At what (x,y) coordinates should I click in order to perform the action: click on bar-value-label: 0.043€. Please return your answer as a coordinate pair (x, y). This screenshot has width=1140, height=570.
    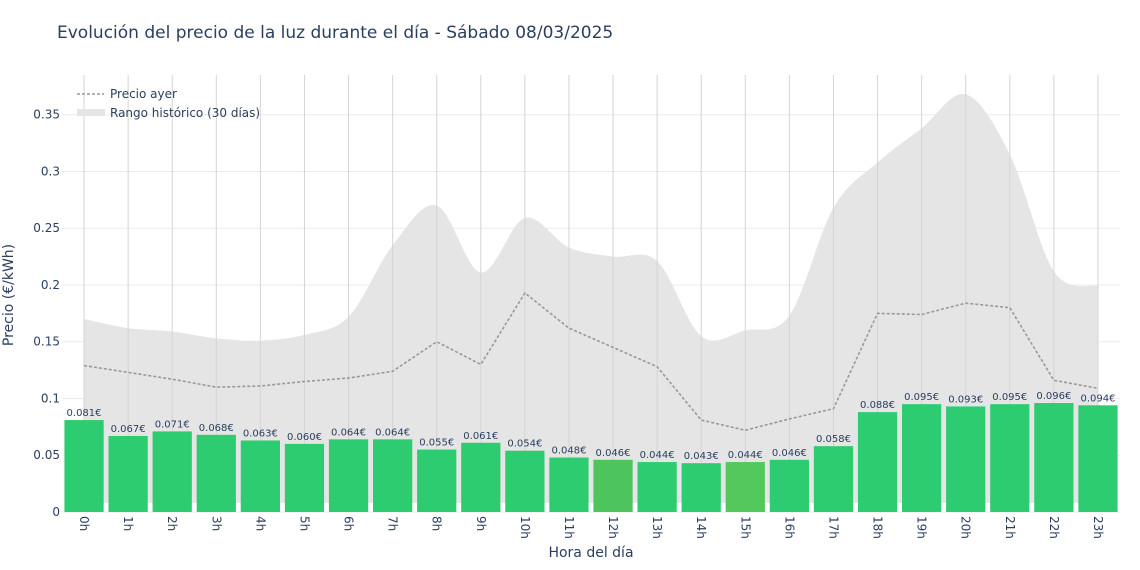
    Looking at the image, I should click on (701, 456).